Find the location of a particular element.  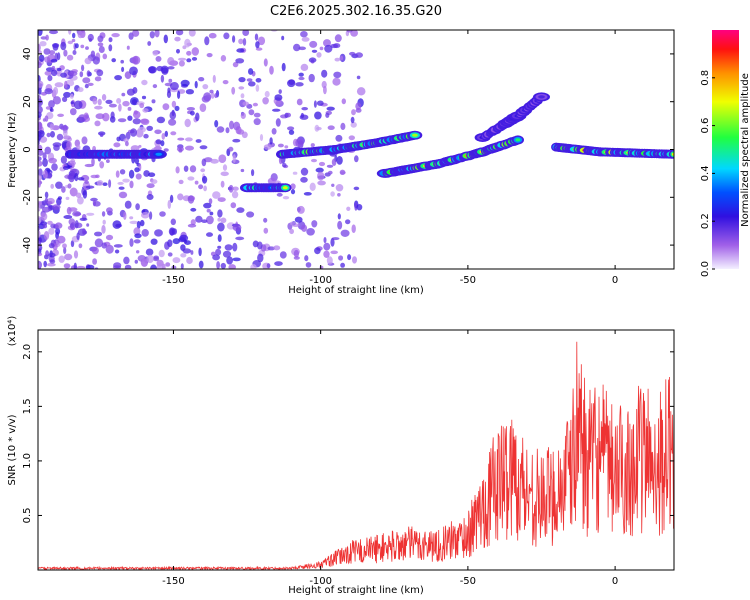

spectrogram-xlabel: Height of straight line (km) is located at coordinates (356, 290).